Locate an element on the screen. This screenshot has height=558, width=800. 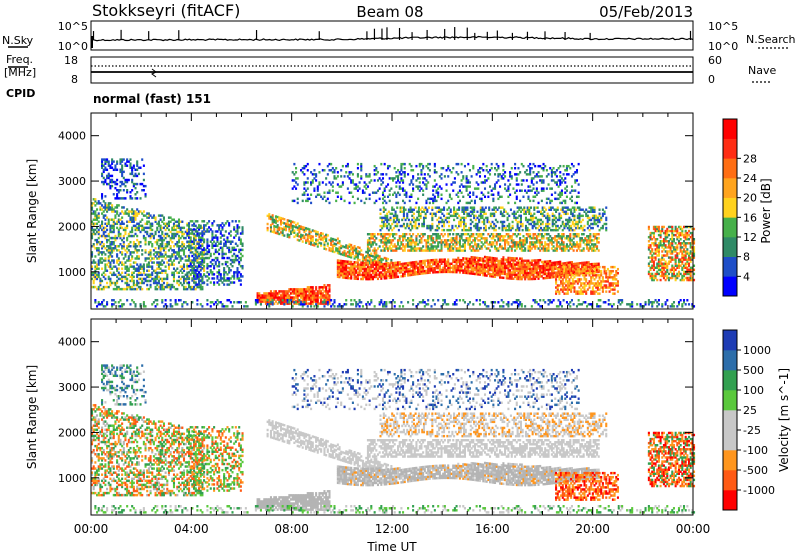
nave-top-tick: 60 is located at coordinates (715, 60).